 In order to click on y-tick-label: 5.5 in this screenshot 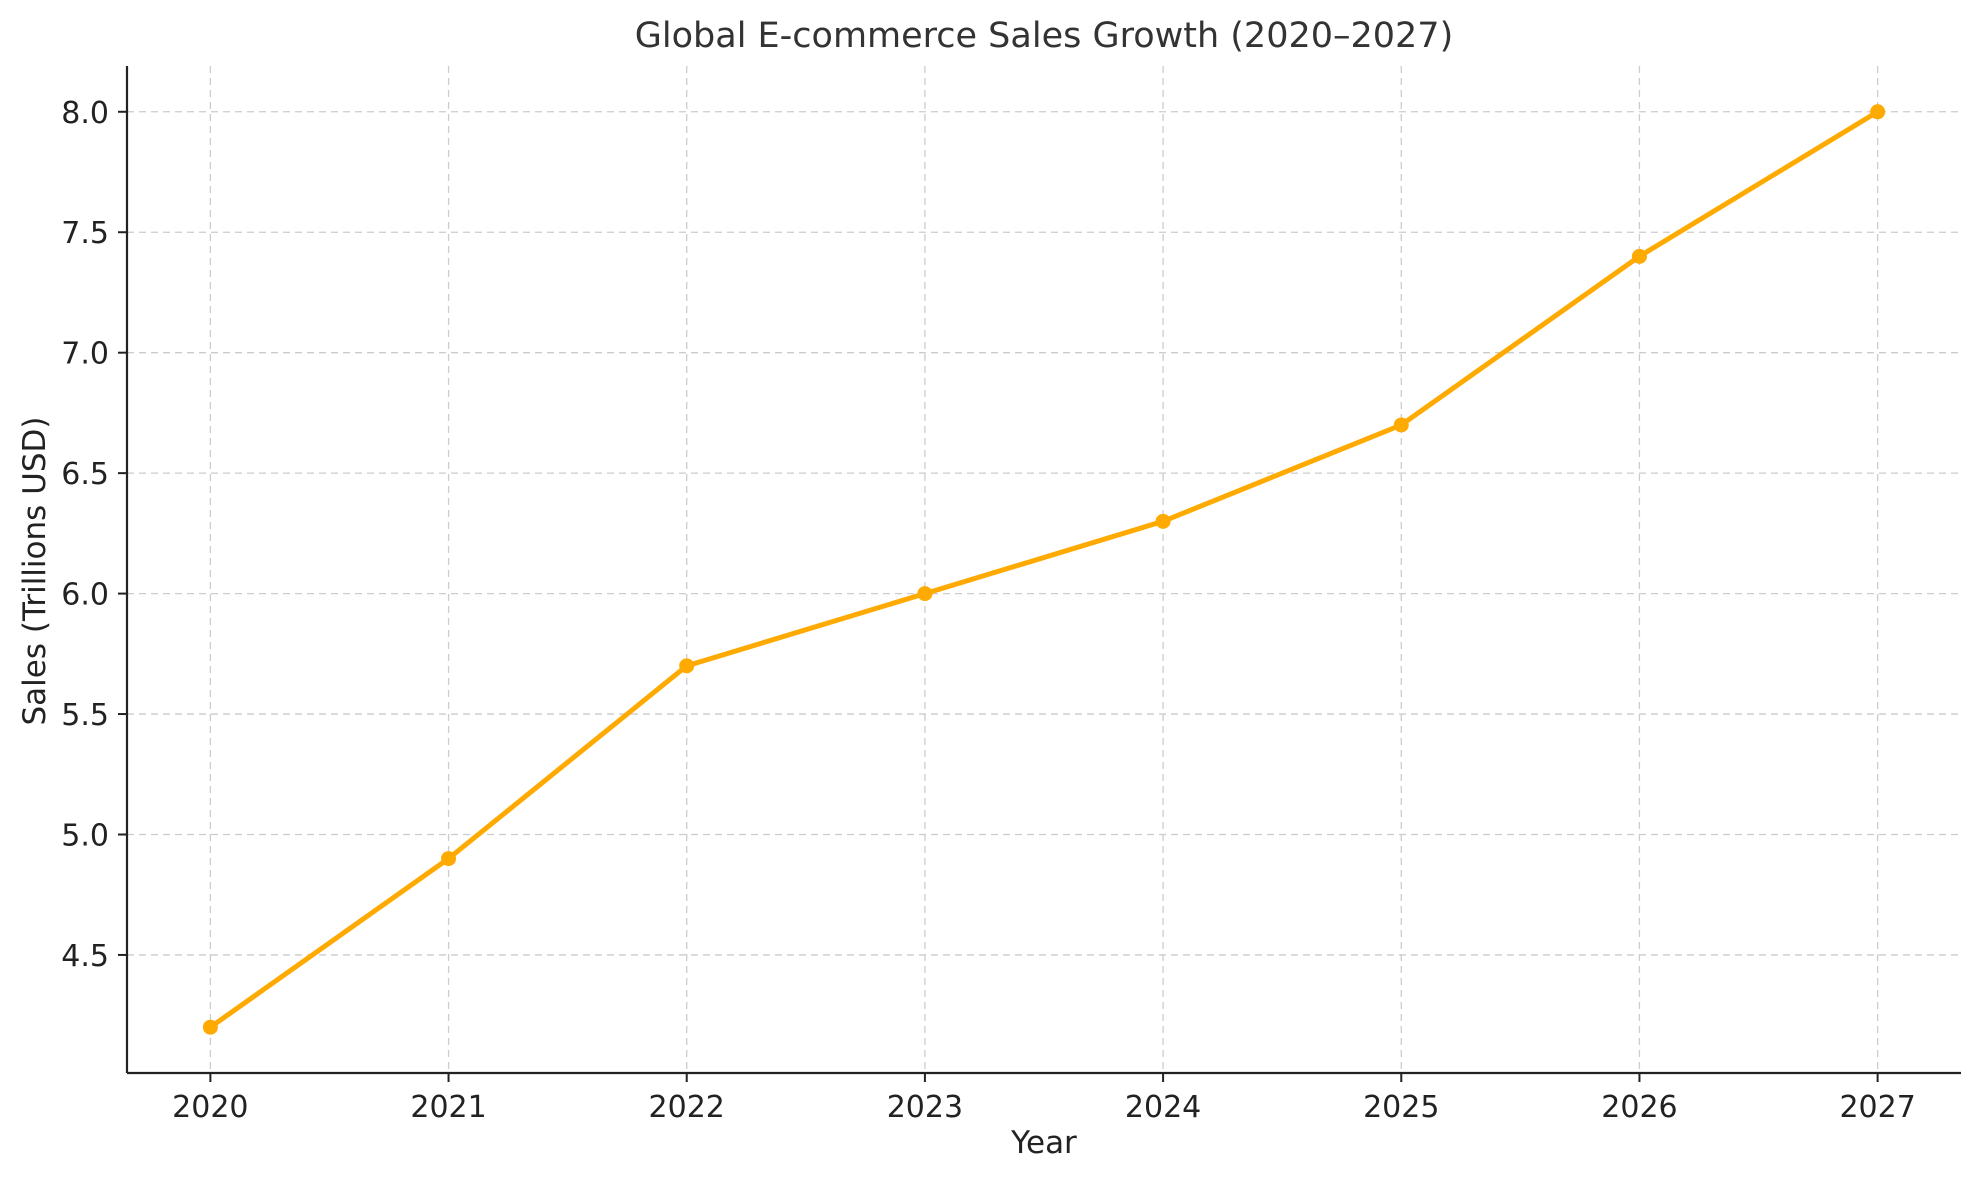, I will do `click(85, 715)`.